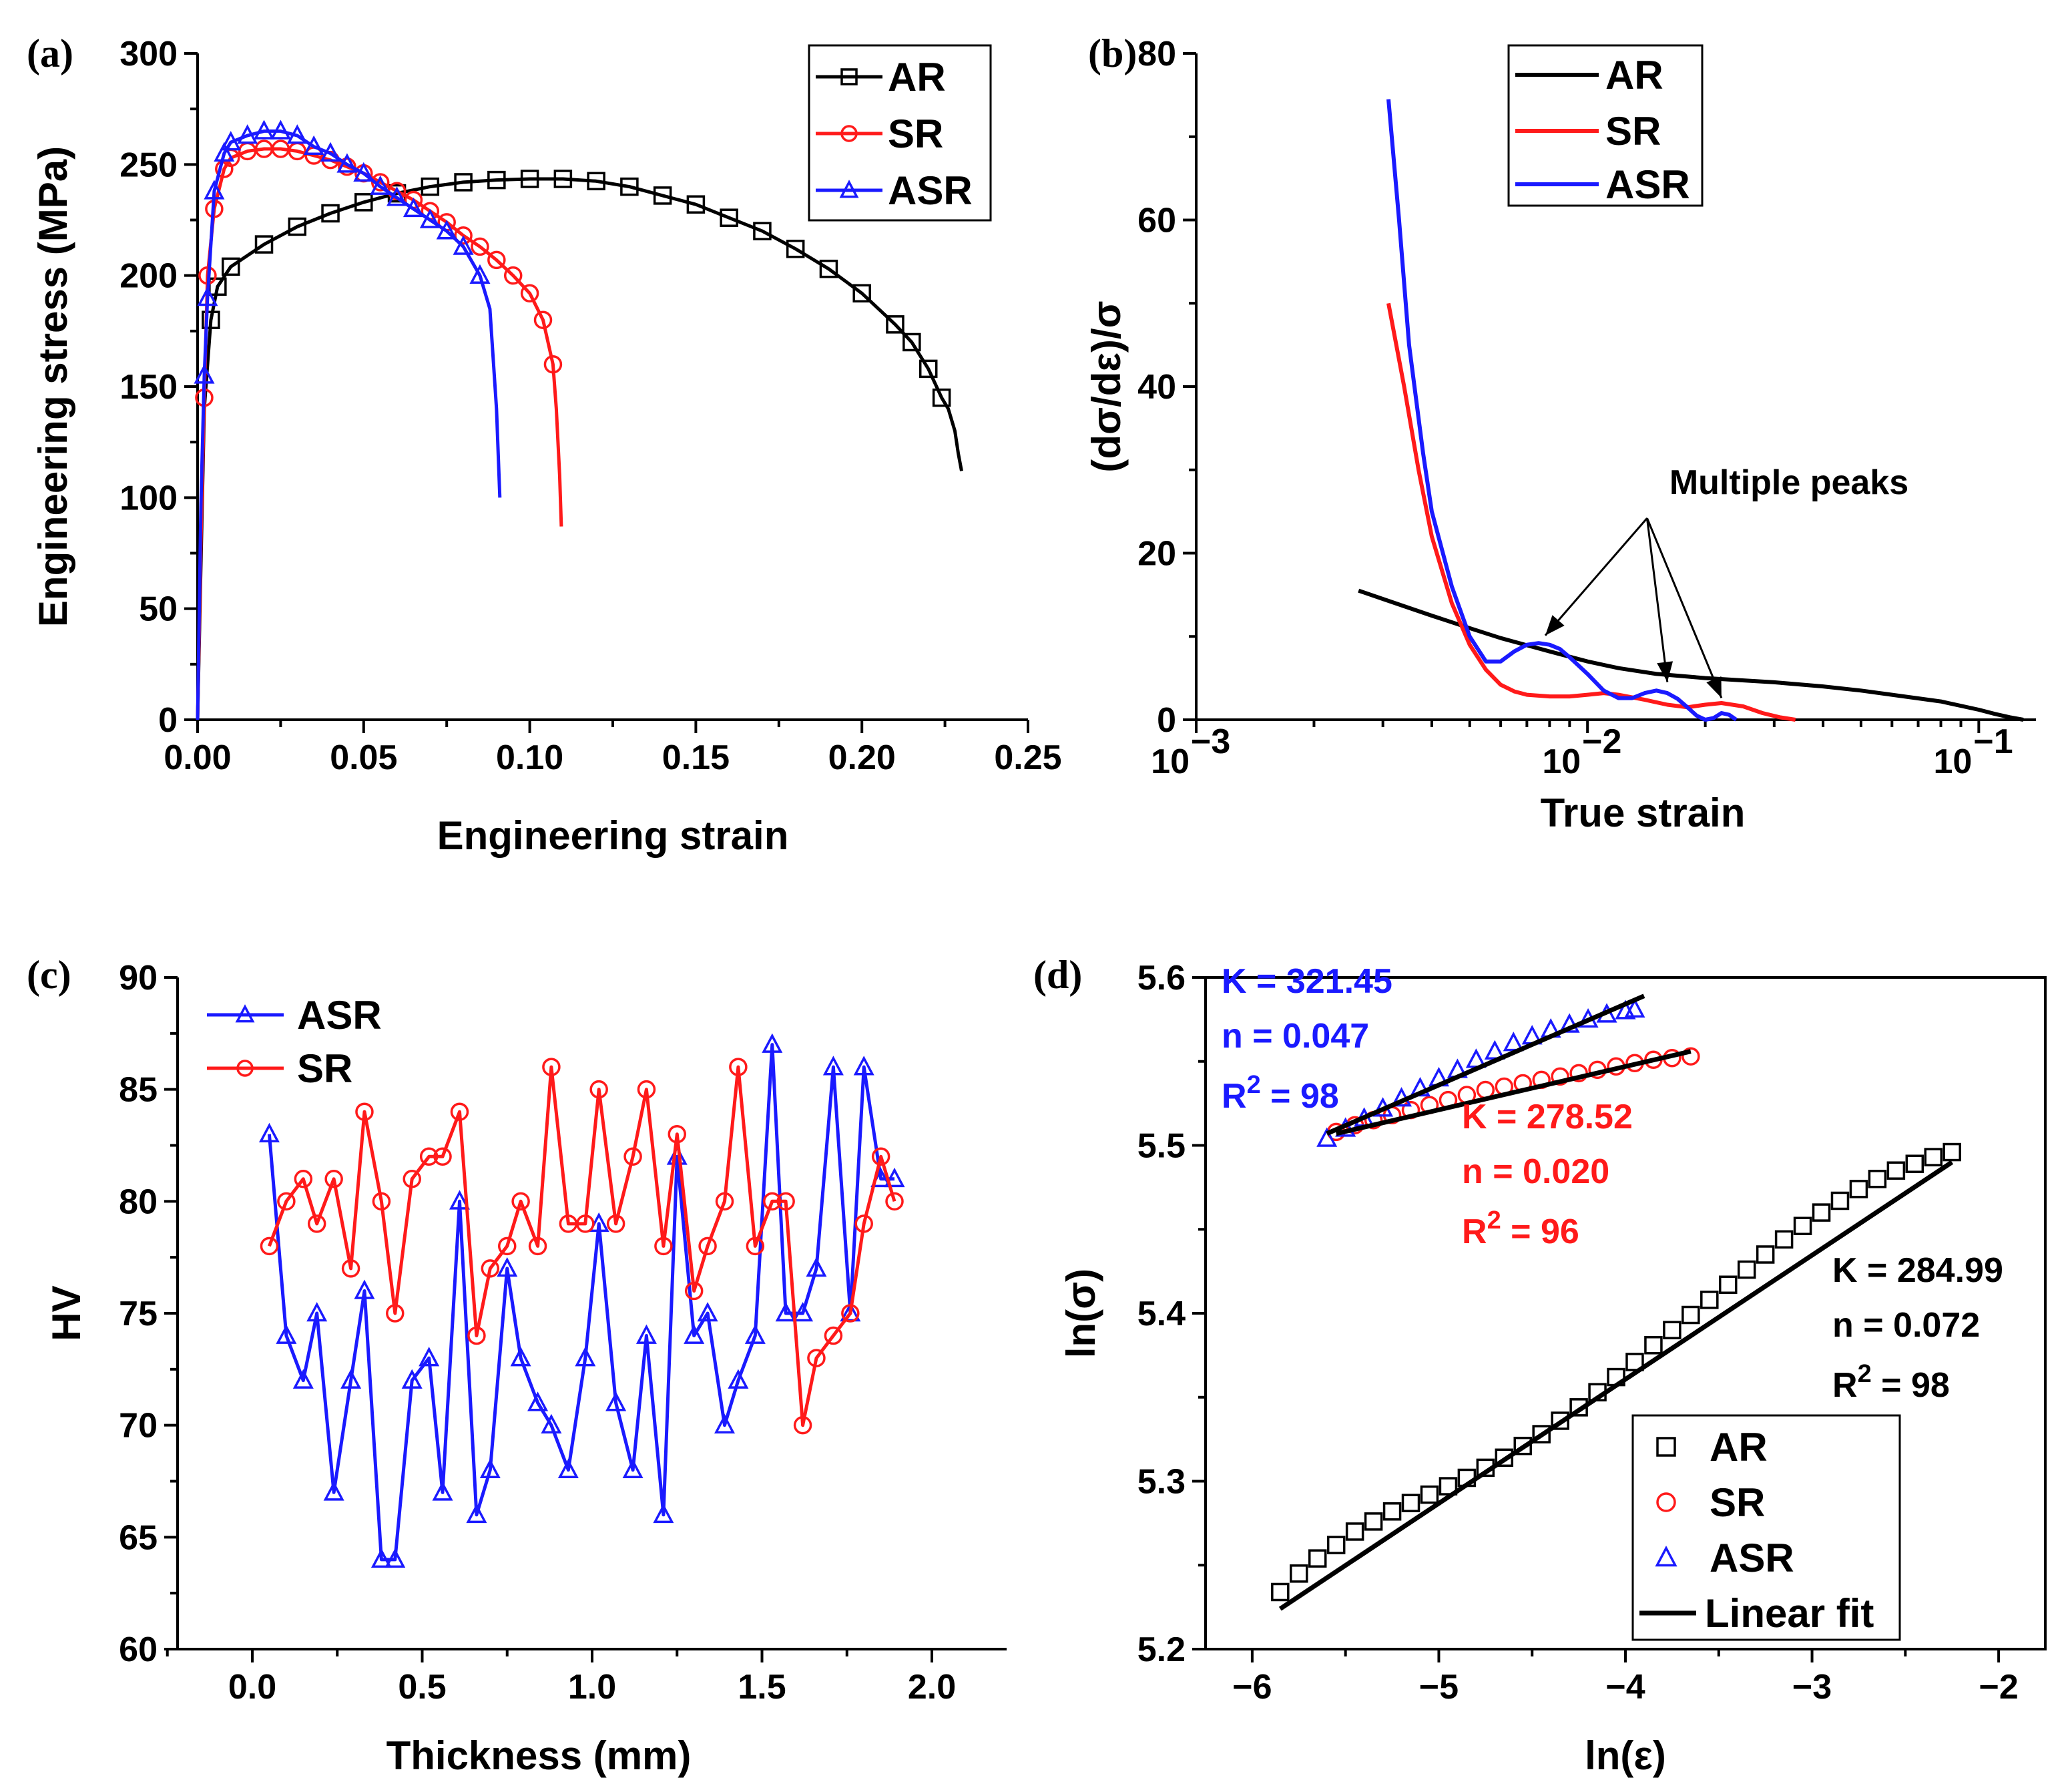  Describe the element at coordinates (1485, 1065) in the screenshot. I see `fit-line` at that location.